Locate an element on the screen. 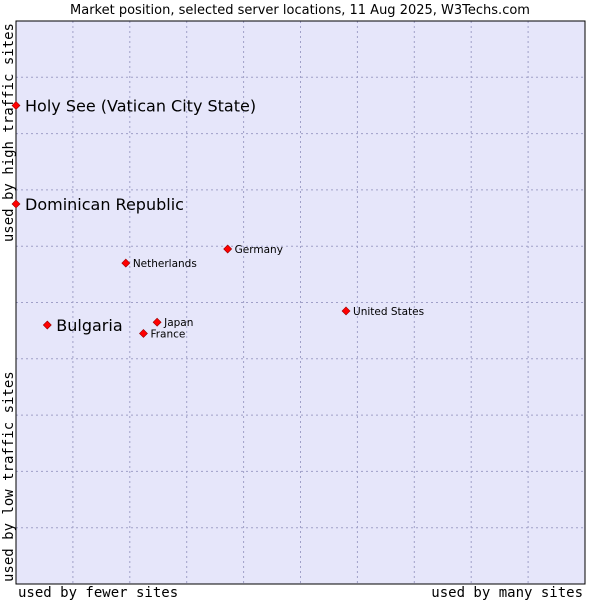  data-point: United States is located at coordinates (382, 312).